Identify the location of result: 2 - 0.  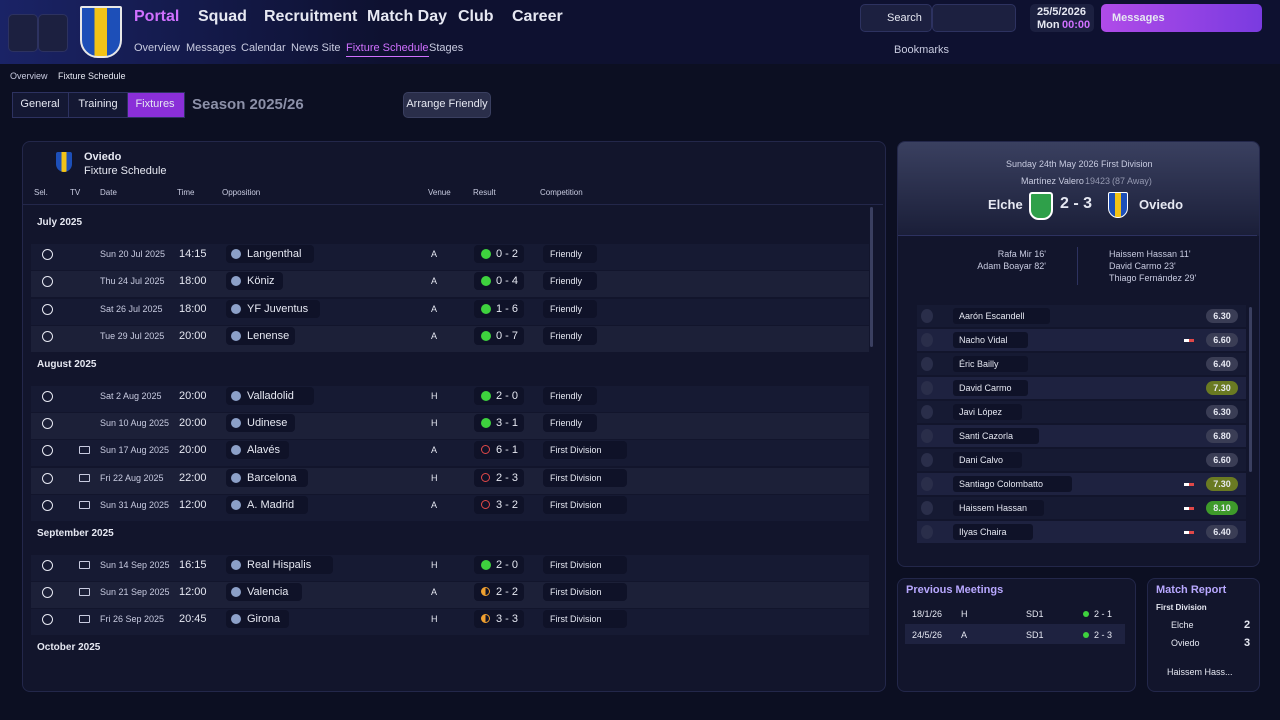
(507, 564).